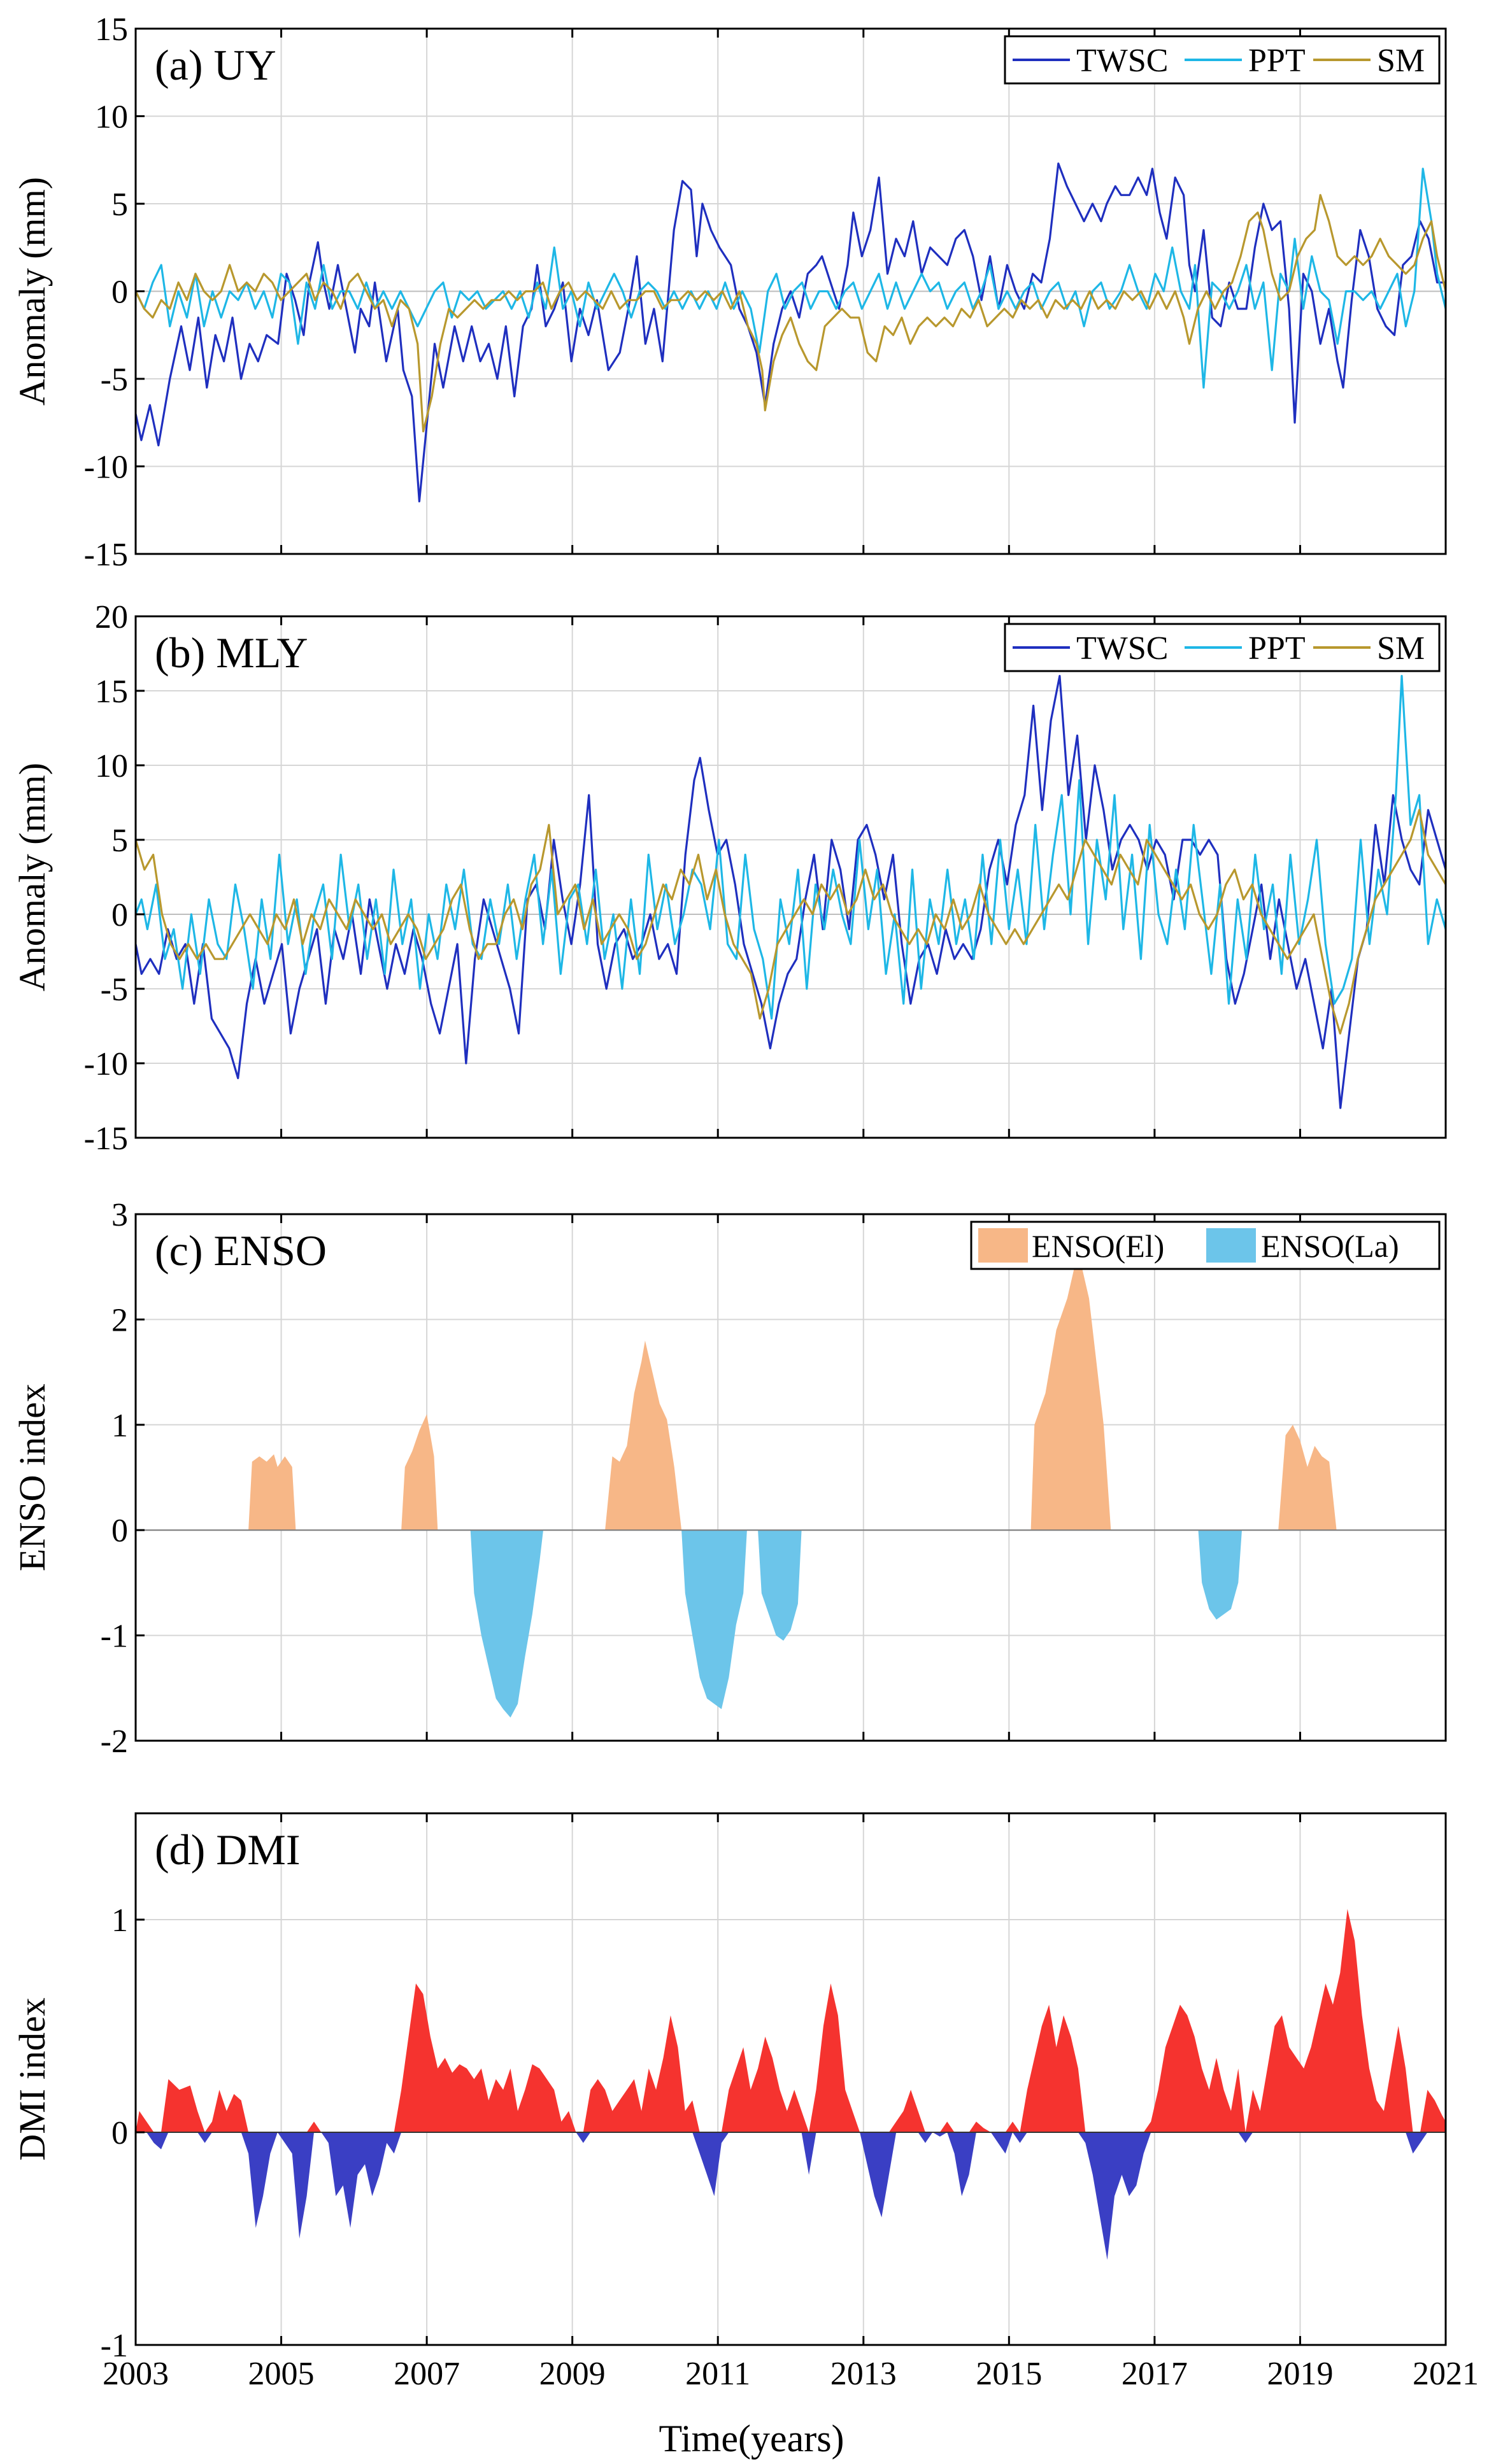  Describe the element at coordinates (215, 65) in the screenshot. I see `panel-label-a: (a) UY` at that location.